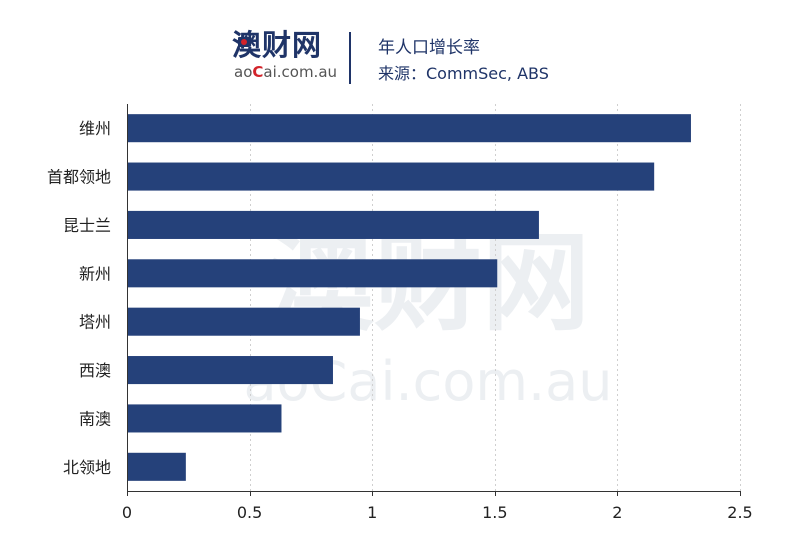  I want to click on category-label: 西澳, so click(95, 370).